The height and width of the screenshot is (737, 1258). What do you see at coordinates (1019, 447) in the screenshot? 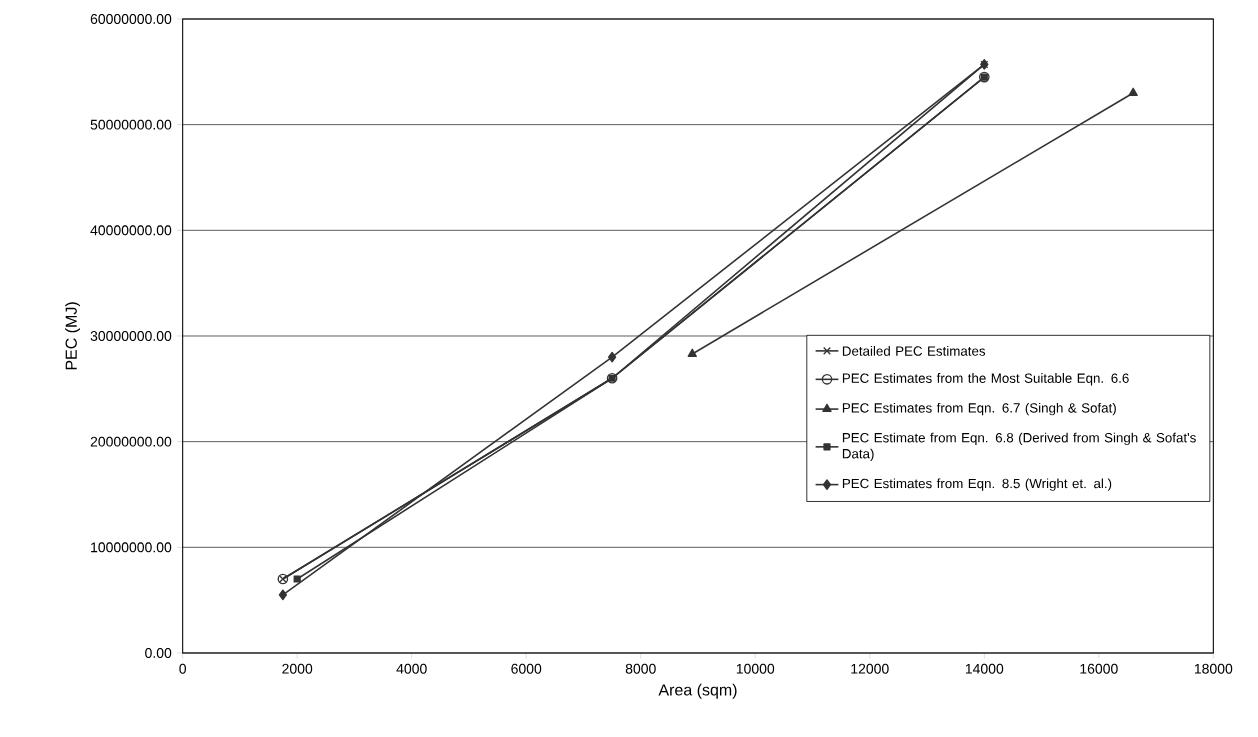
I see `legend-label: PEC Estimate from Eqn. 6.8 (Derived from Singh & Sofat's Data)` at bounding box center [1019, 447].